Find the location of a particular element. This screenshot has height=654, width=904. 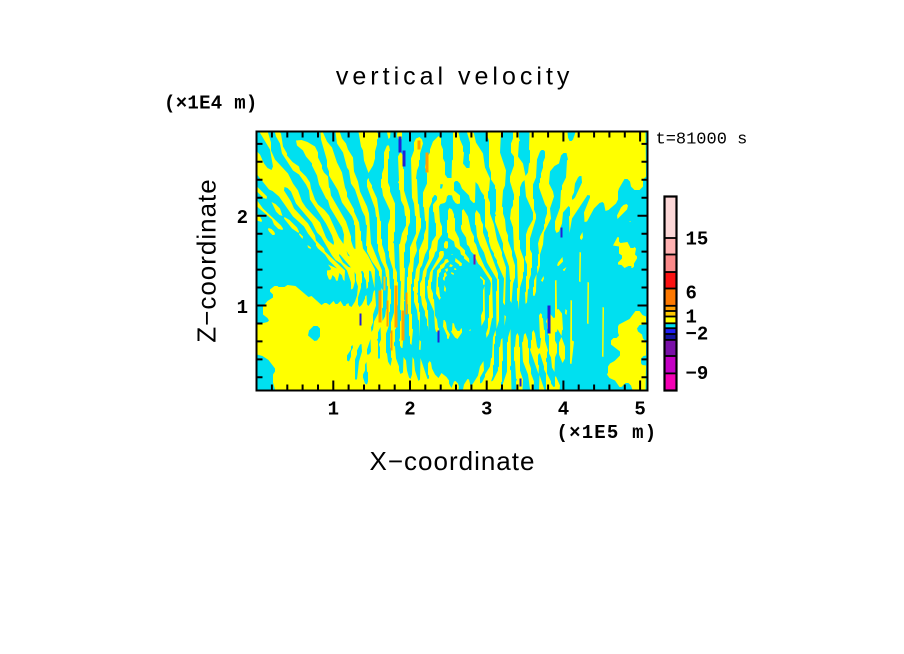

svg-text: 3 is located at coordinates (486, 410).